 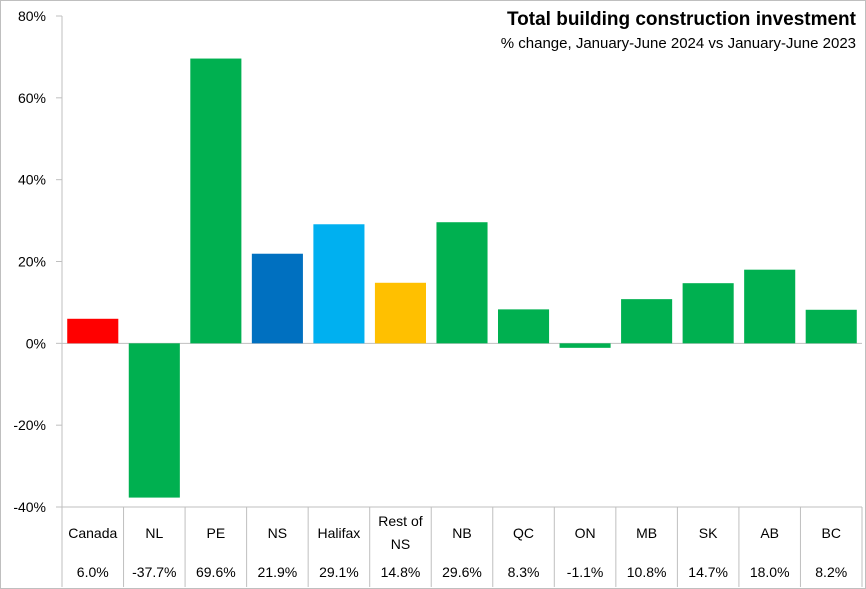 I want to click on y-tick-label: 40%, so click(x=32, y=180).